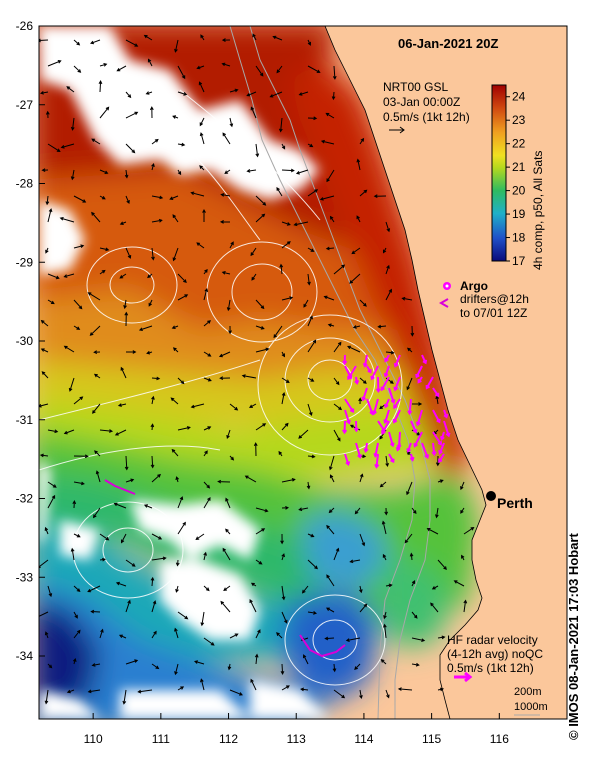 Image resolution: width=604 pixels, height=759 pixels. I want to click on colorbar-tick-label: 23, so click(519, 120).